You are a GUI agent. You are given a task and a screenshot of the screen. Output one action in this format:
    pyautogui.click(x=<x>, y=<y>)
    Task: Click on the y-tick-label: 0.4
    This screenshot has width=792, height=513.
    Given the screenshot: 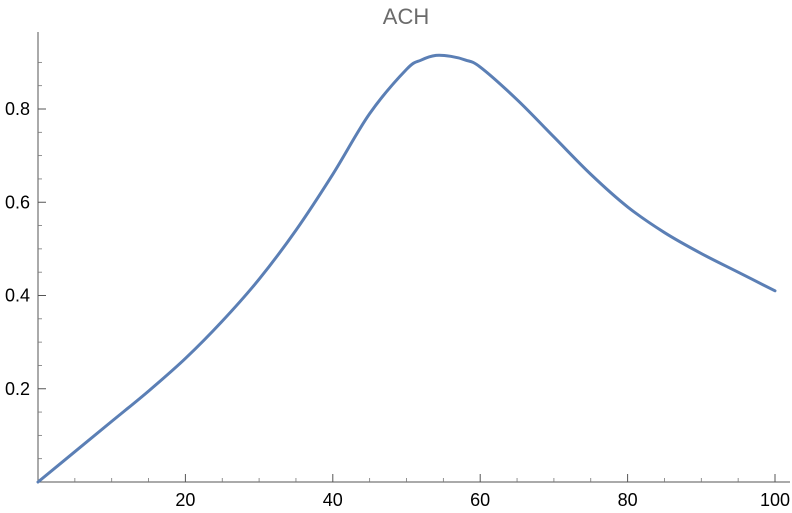 What is the action you would take?
    pyautogui.click(x=17, y=296)
    